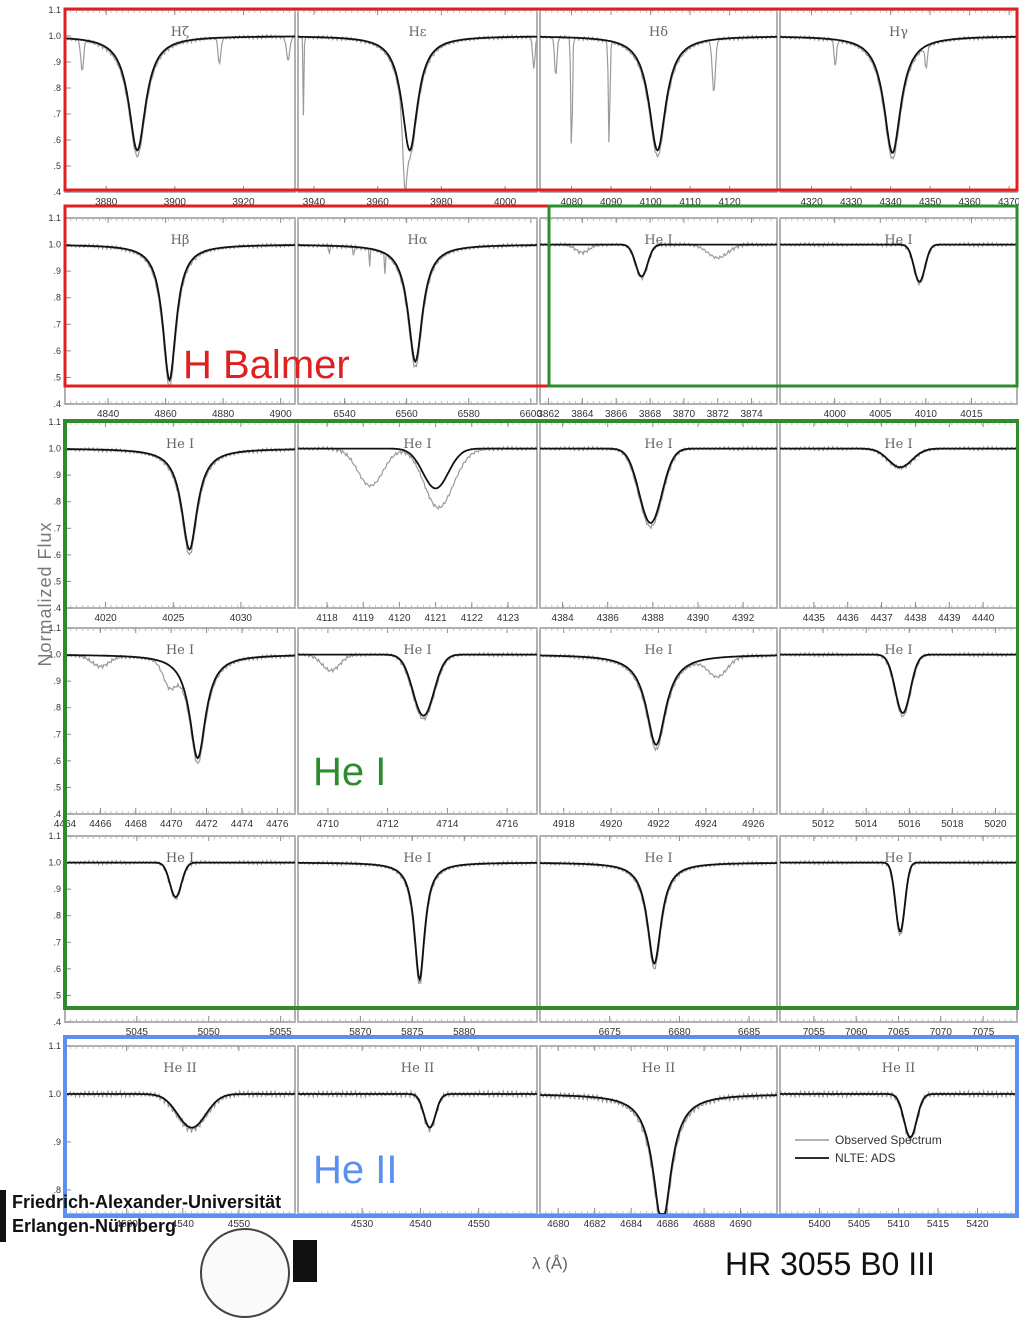  I want to click on x-tick-label: 5875, so click(412, 1032).